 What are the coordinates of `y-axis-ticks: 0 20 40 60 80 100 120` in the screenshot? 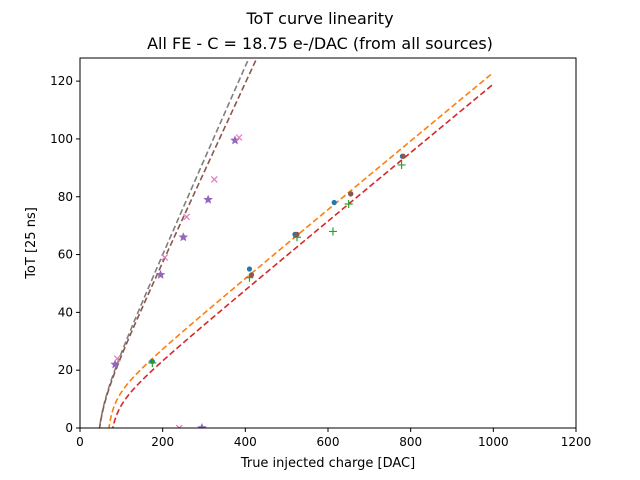 It's located at (65, 254).